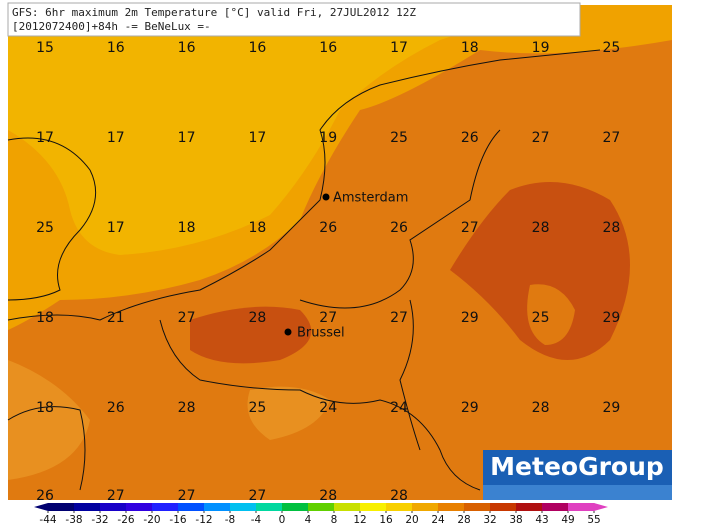  I want to click on legend-tick-label: 49, so click(567, 519).